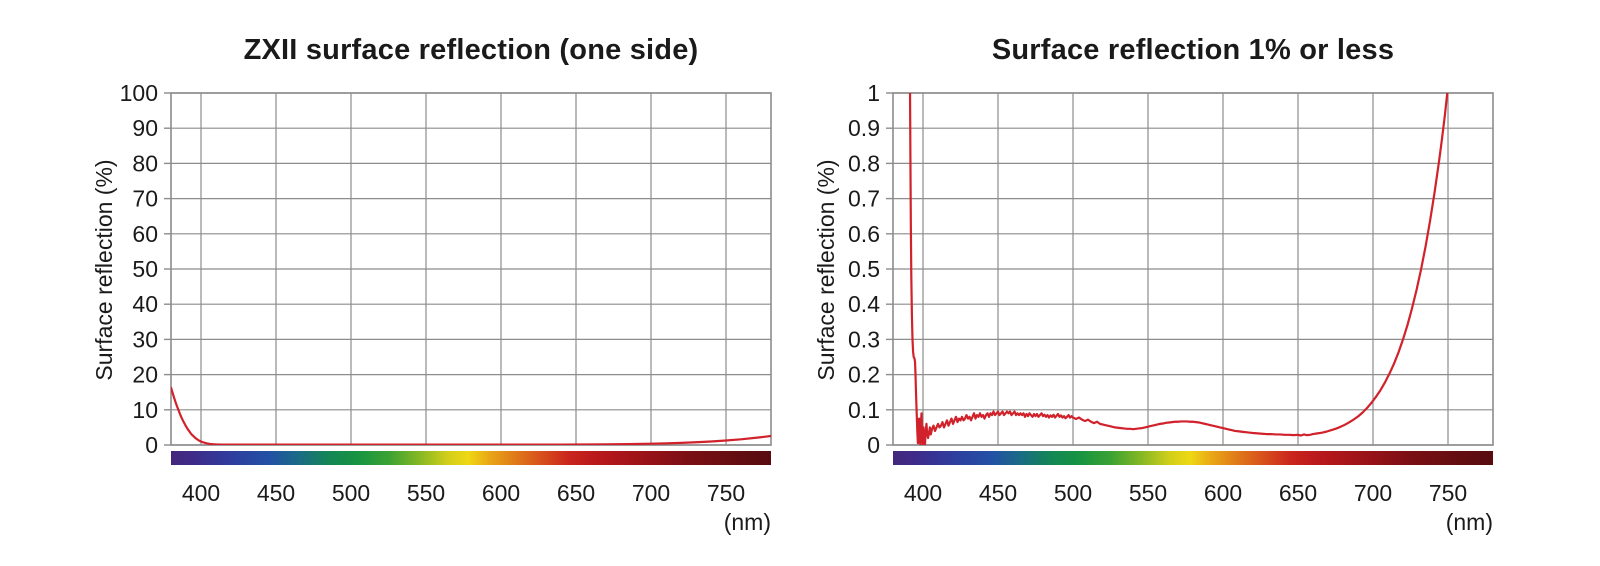  I want to click on y-tick-label: 30, so click(145, 339).